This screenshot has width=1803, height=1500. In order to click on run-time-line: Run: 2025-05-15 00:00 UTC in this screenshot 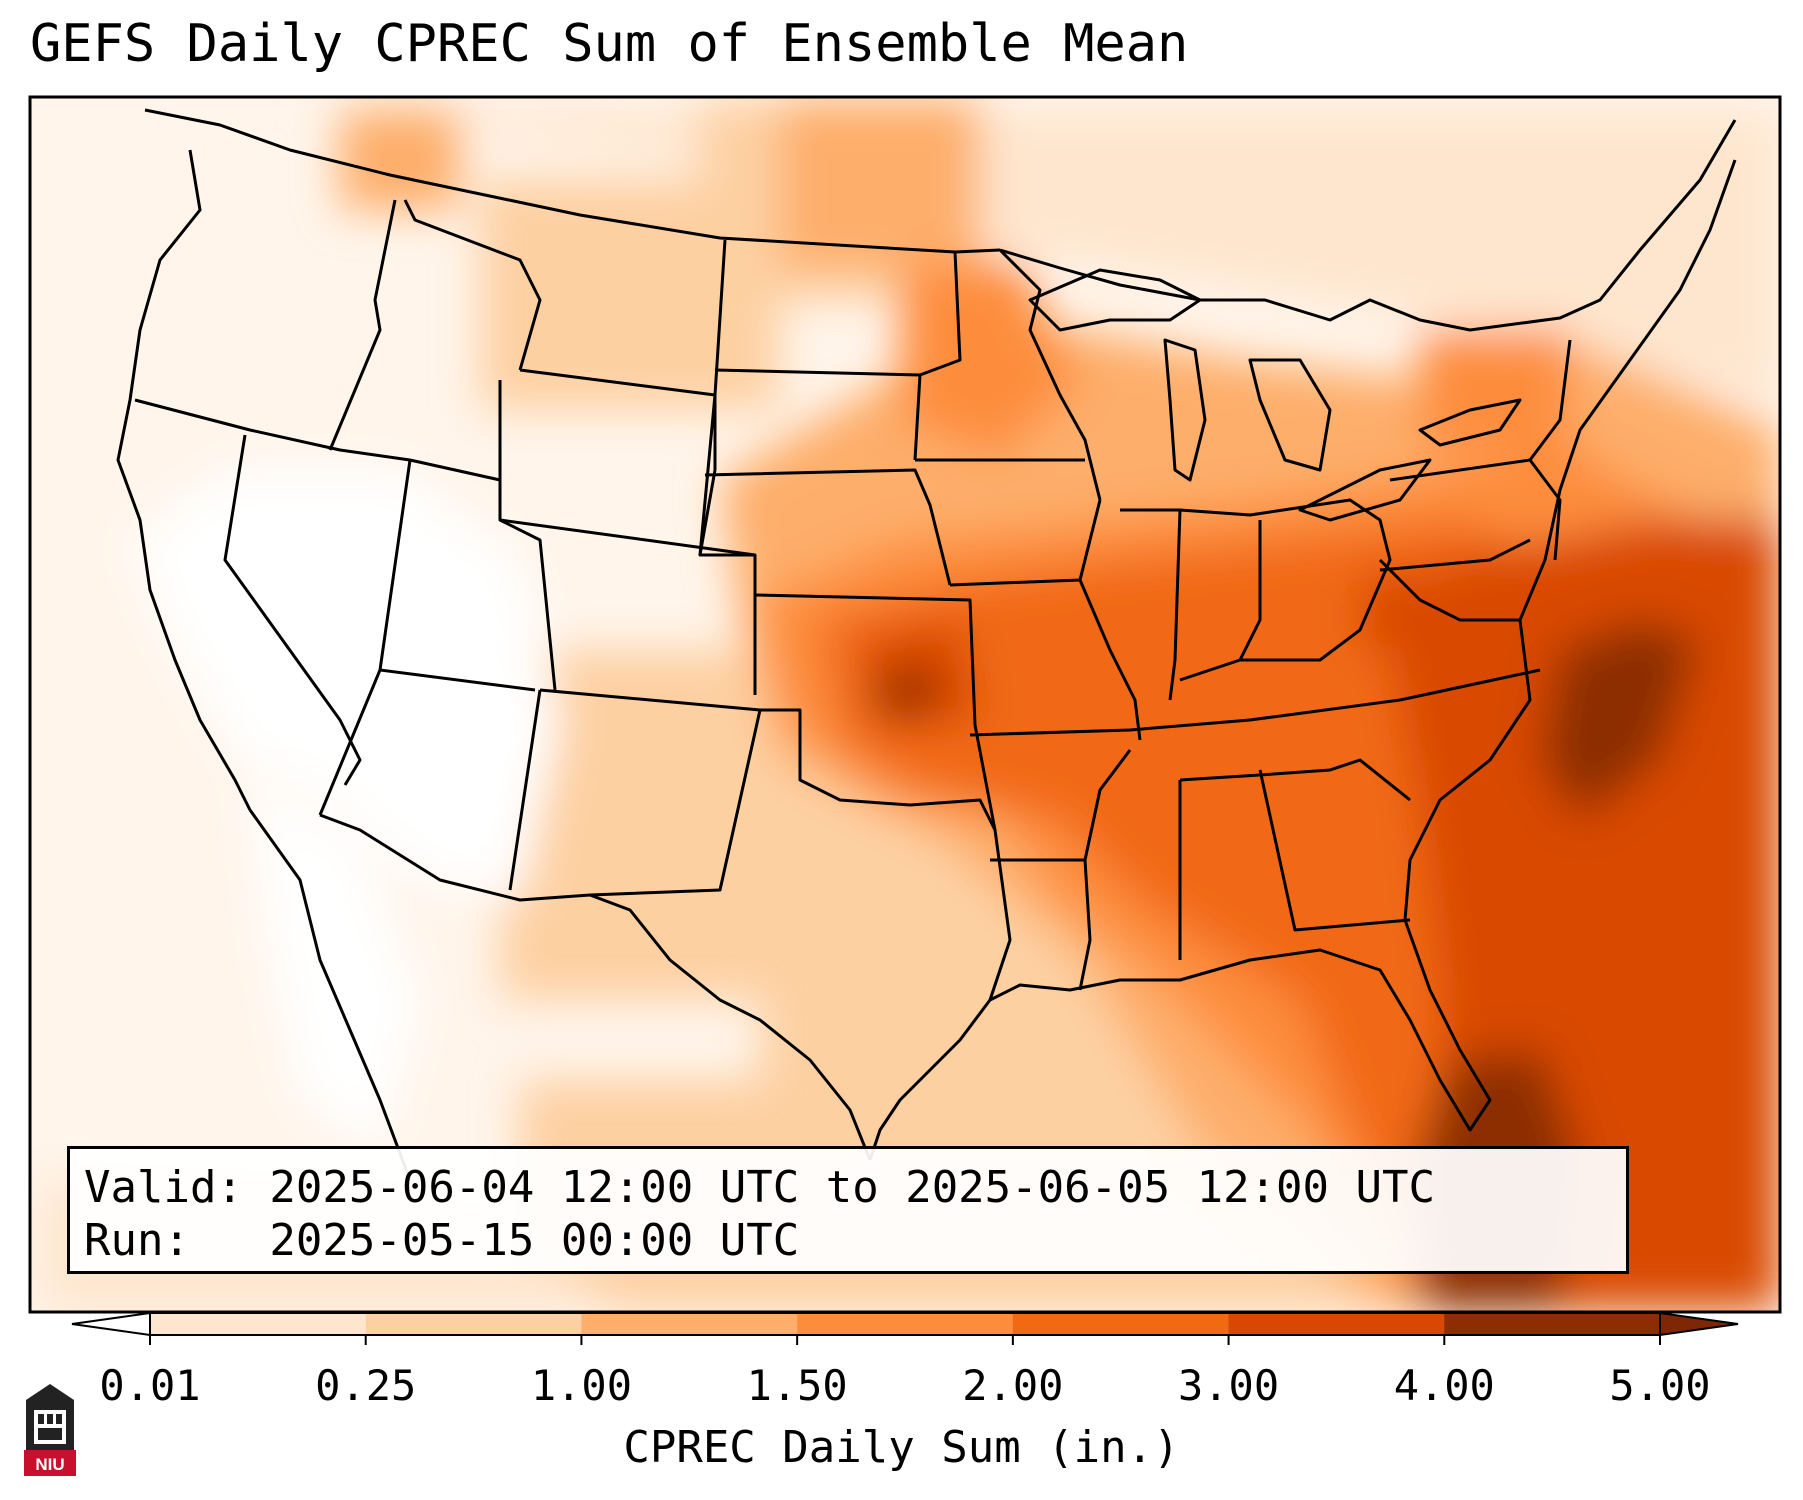, I will do `click(442, 1240)`.